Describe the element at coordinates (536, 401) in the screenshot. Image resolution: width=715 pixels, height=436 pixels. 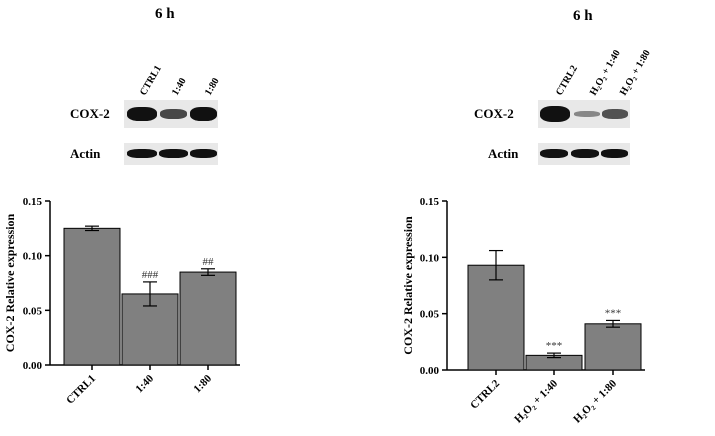
I see `x-tick-label: H₂O₂ + 1:40` at that location.